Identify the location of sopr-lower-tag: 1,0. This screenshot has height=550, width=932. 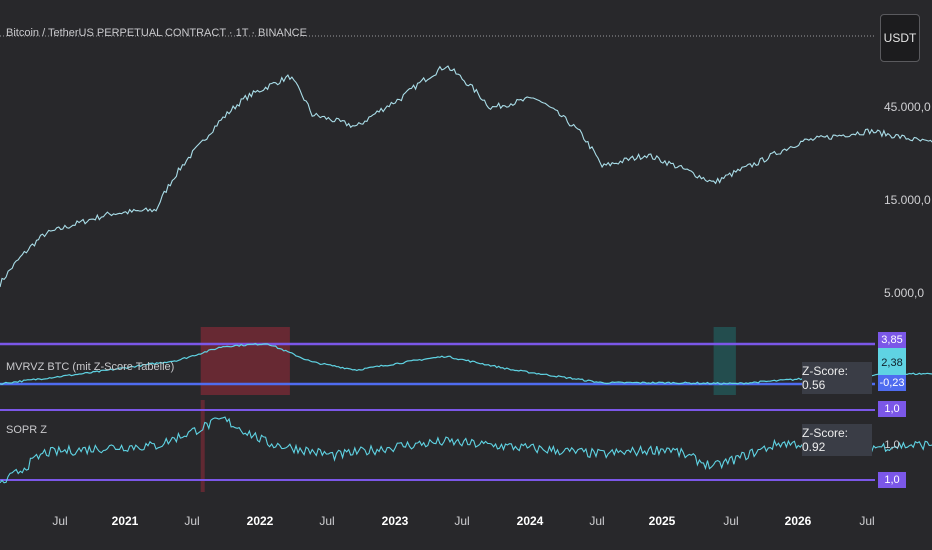
(892, 480).